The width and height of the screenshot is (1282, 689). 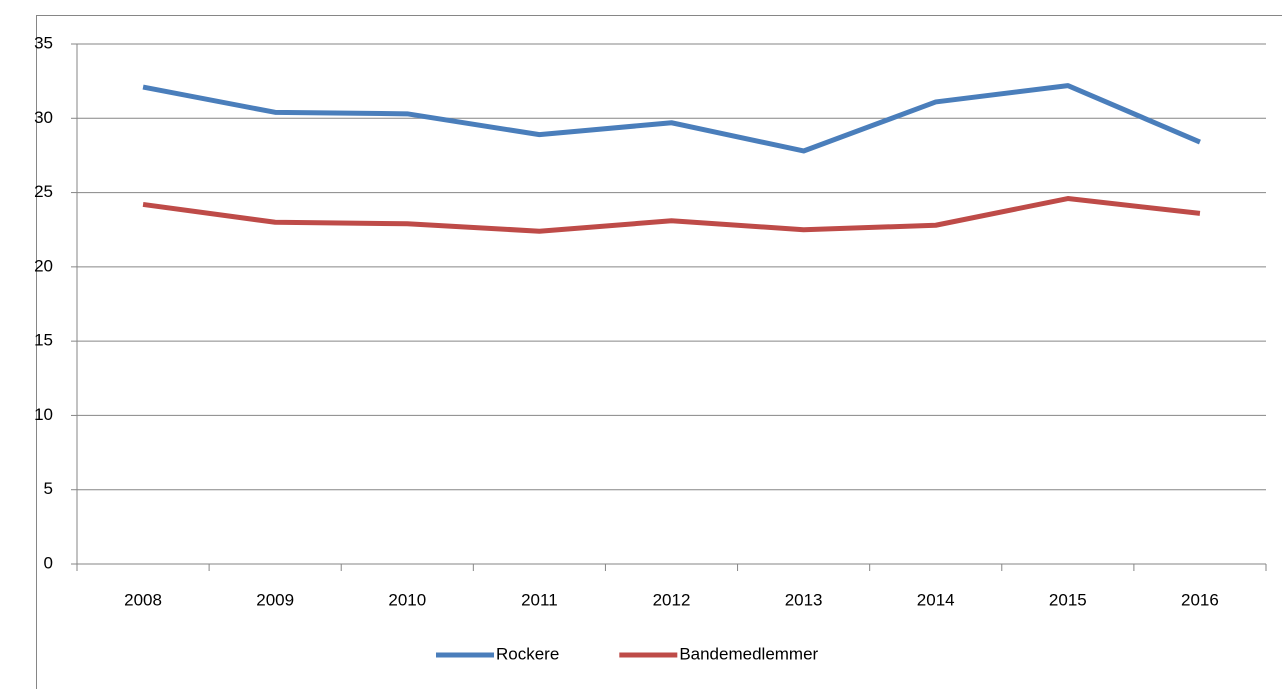 What do you see at coordinates (143, 599) in the screenshot?
I see `x-tick-label: 2008` at bounding box center [143, 599].